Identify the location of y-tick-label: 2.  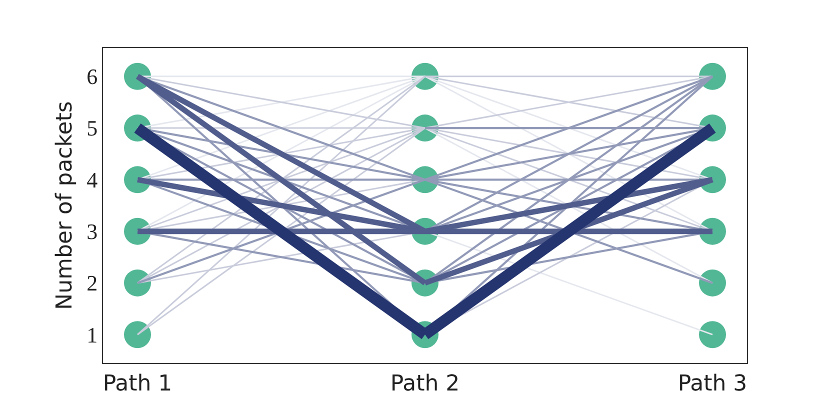
(92, 283).